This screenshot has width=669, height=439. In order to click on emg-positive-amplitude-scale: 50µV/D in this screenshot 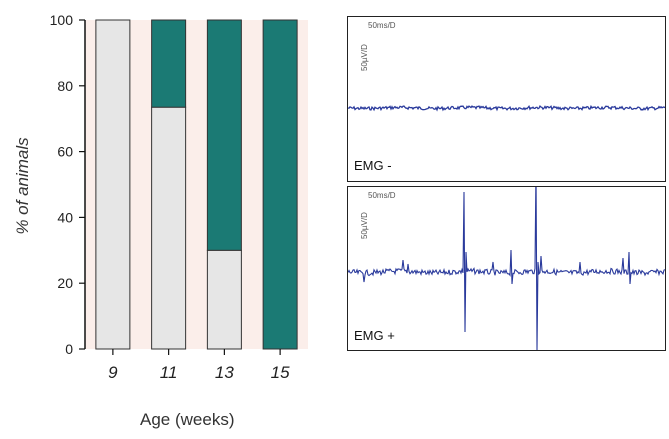, I will do `click(364, 225)`.